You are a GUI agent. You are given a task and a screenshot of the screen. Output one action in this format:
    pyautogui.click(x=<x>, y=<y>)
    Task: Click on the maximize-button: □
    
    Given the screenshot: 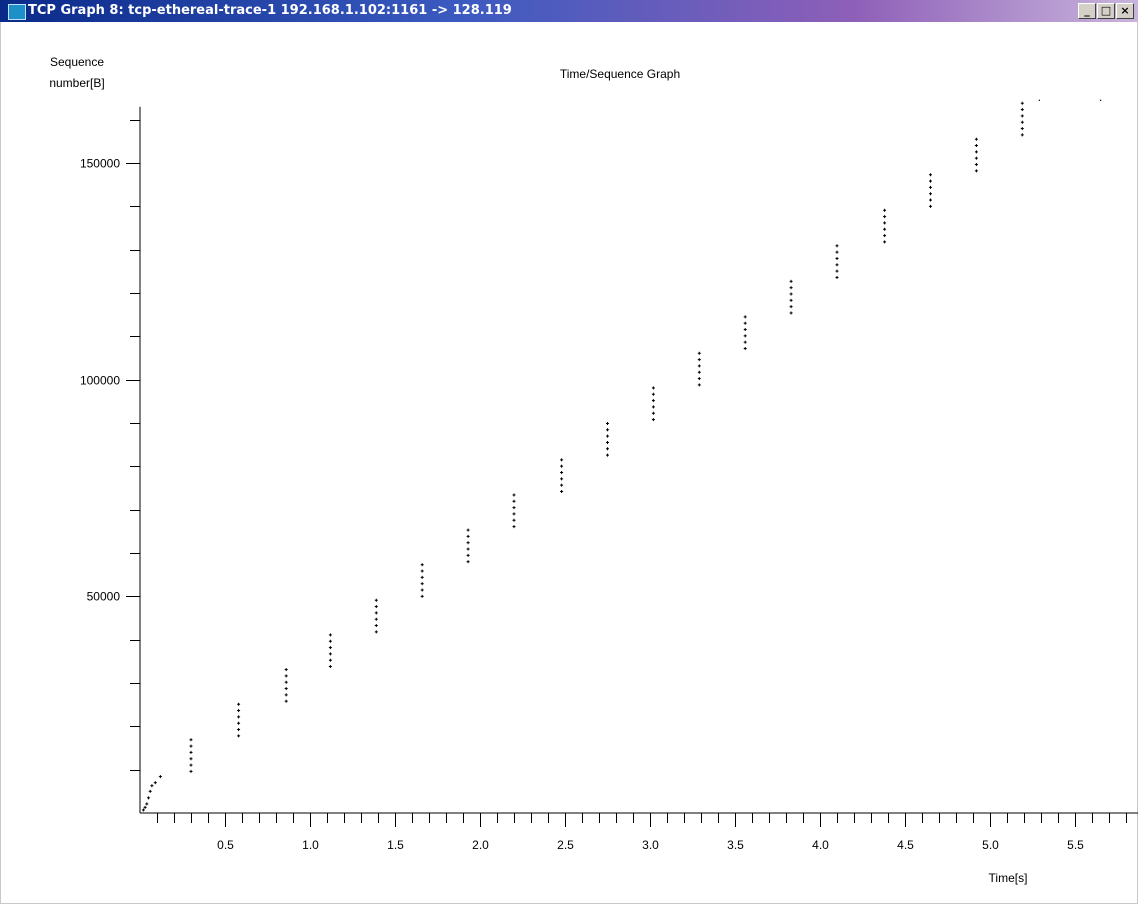 What is the action you would take?
    pyautogui.click(x=1106, y=11)
    